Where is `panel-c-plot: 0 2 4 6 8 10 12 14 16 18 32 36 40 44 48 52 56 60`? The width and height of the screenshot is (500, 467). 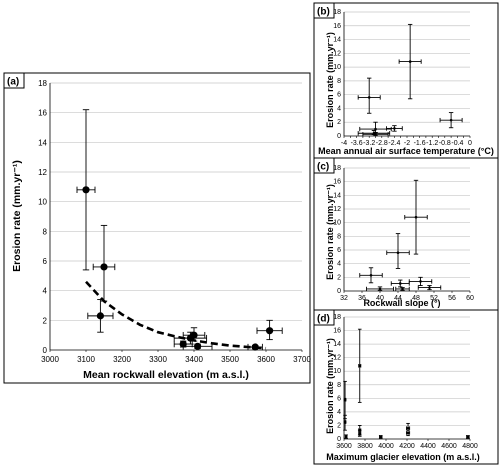 panel-c-plot: 0 2 4 6 8 10 12 14 16 18 32 36 40 44 48 52 56 60 is located at coordinates (403, 233).